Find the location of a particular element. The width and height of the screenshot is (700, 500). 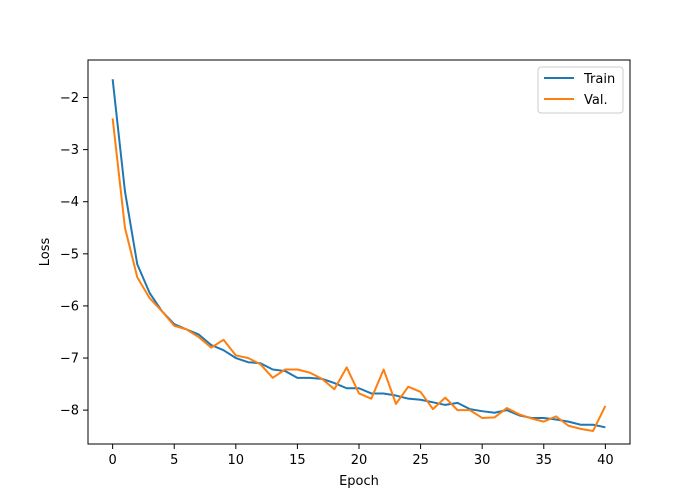

x-tick-label: 0 is located at coordinates (112, 460).